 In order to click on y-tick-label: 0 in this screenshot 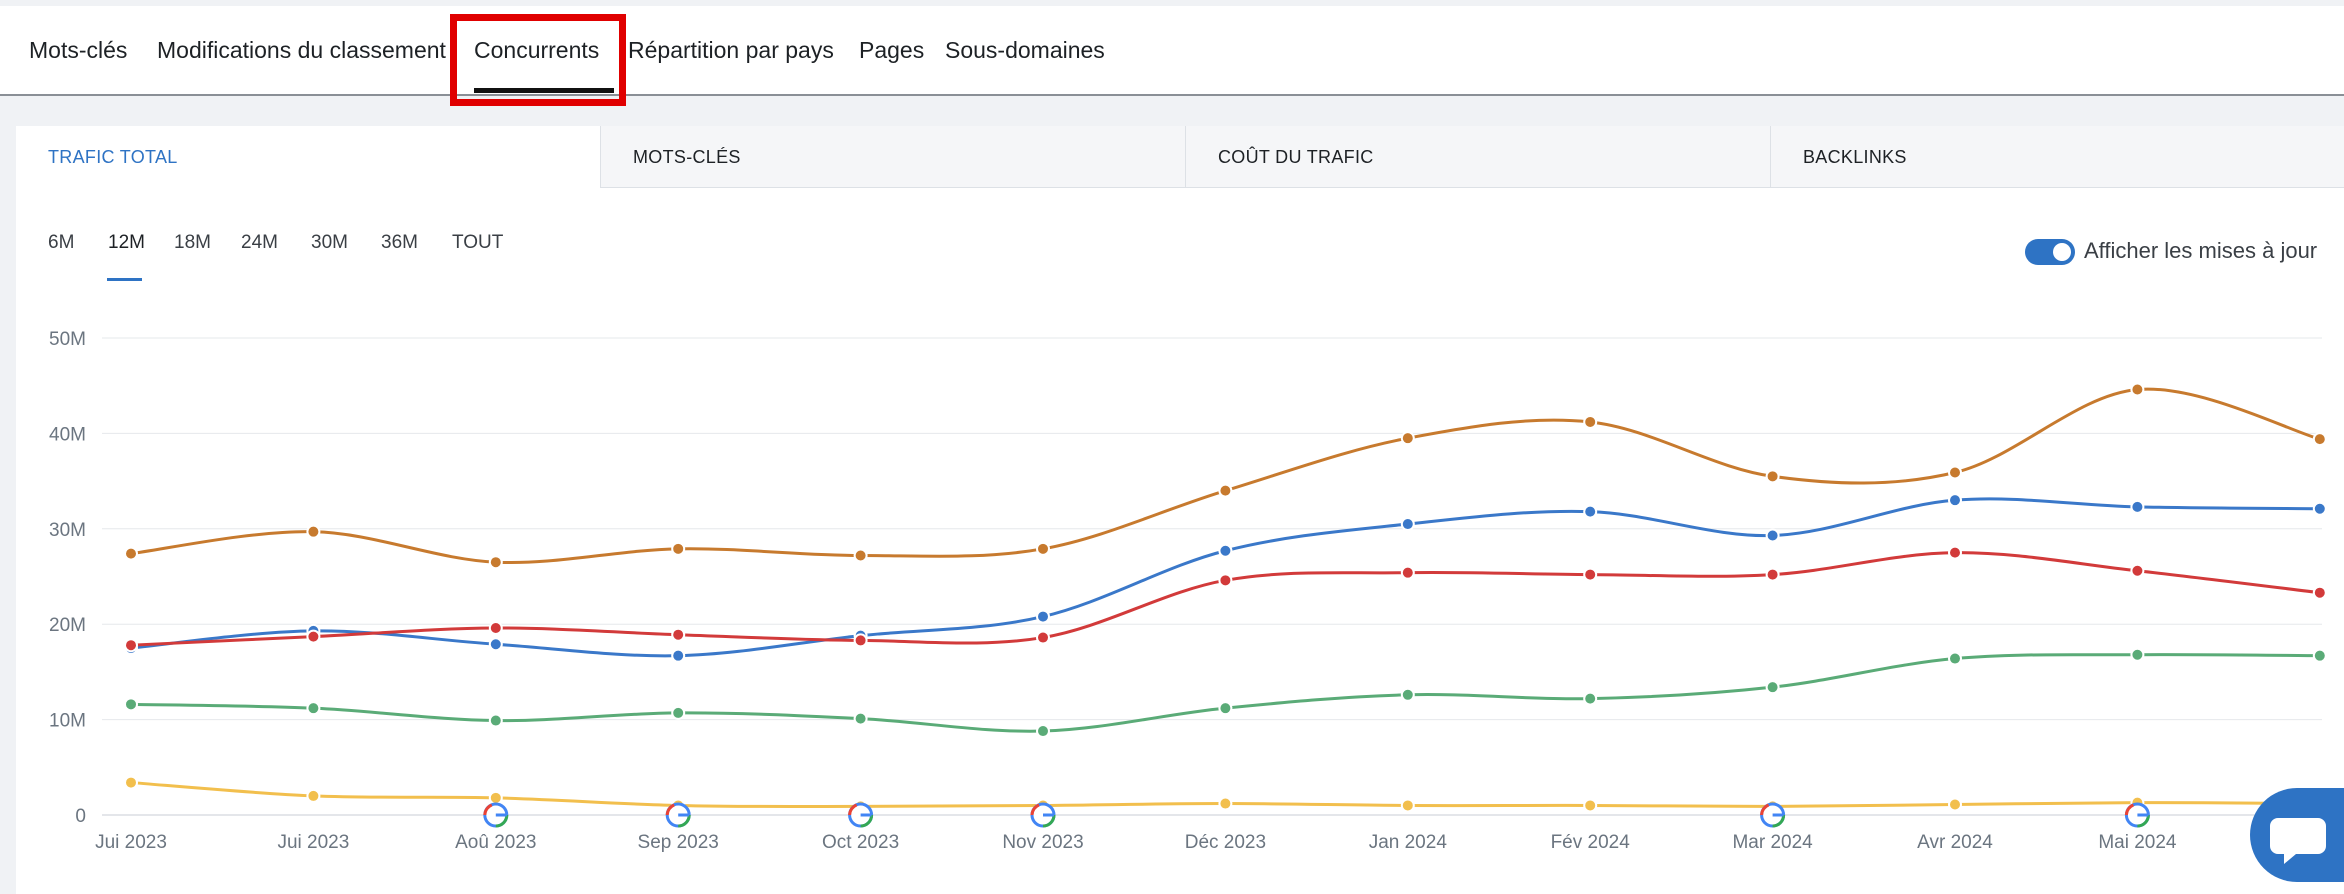, I will do `click(80, 816)`.